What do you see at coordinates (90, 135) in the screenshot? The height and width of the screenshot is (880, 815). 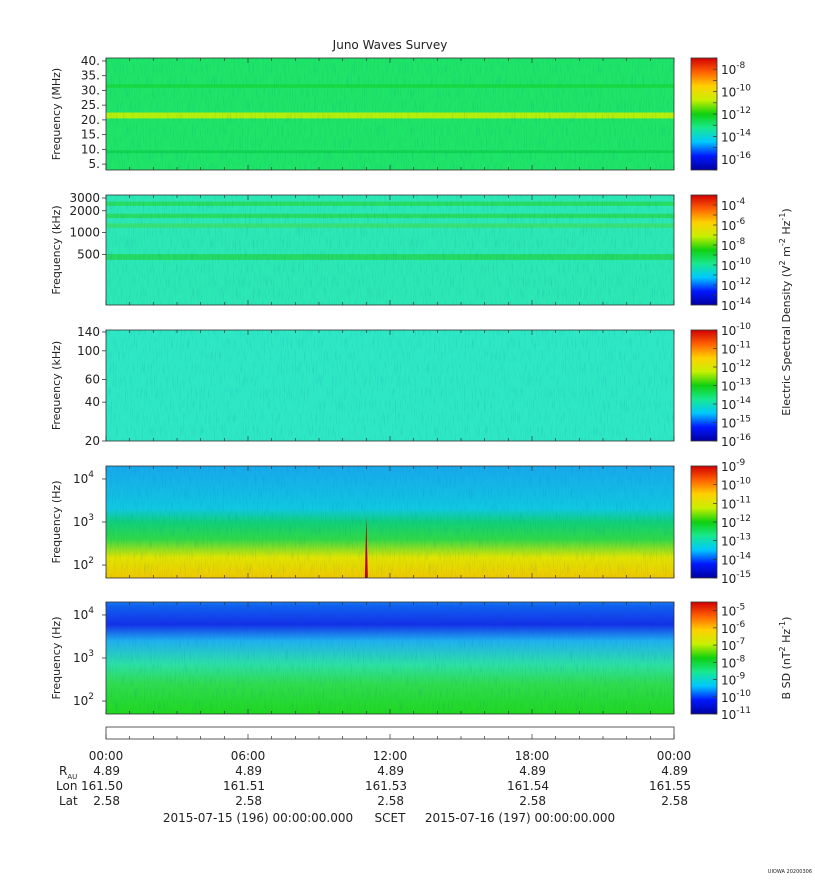 I see `y-tick-label: 15.` at bounding box center [90, 135].